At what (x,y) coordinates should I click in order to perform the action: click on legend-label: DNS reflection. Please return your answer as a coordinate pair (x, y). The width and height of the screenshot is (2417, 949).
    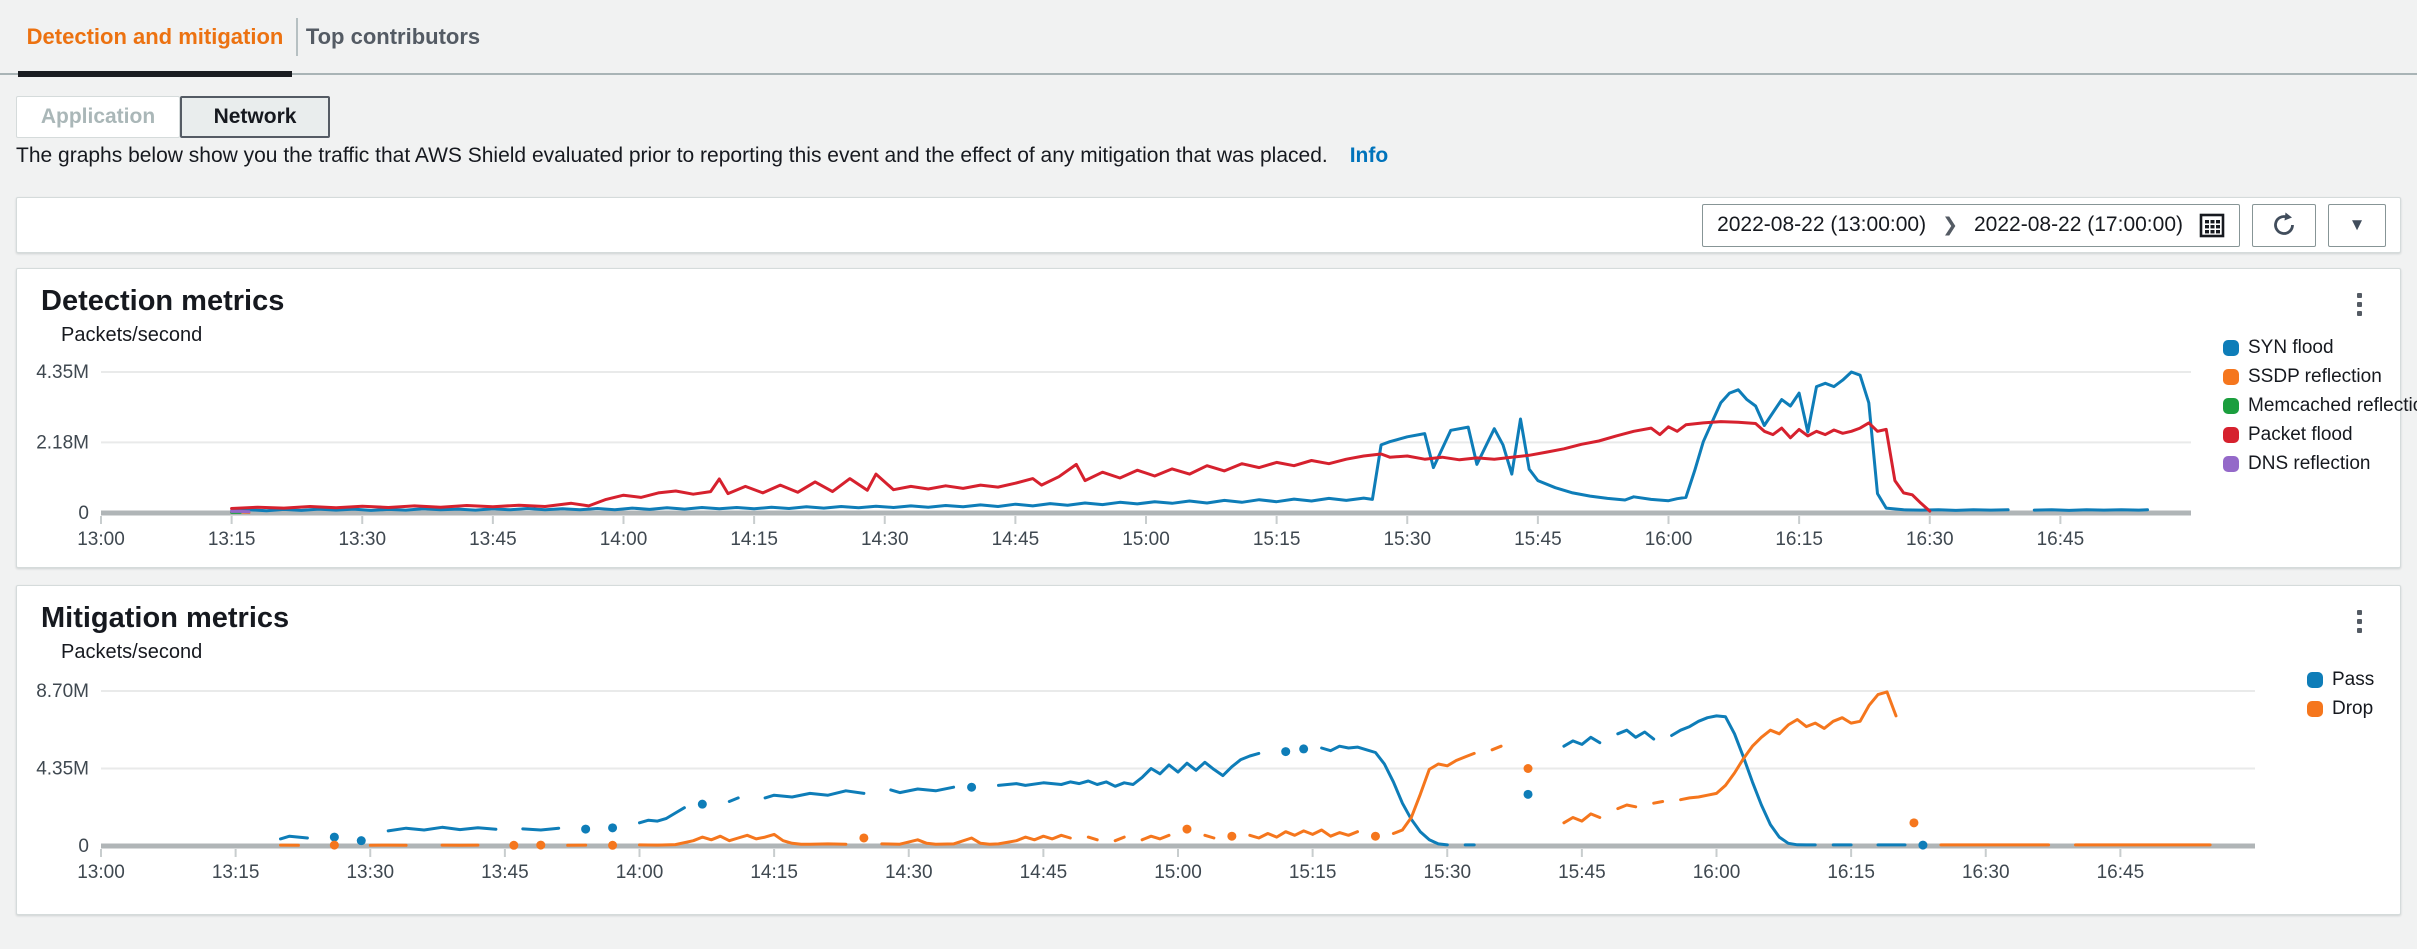
    Looking at the image, I should click on (2309, 463).